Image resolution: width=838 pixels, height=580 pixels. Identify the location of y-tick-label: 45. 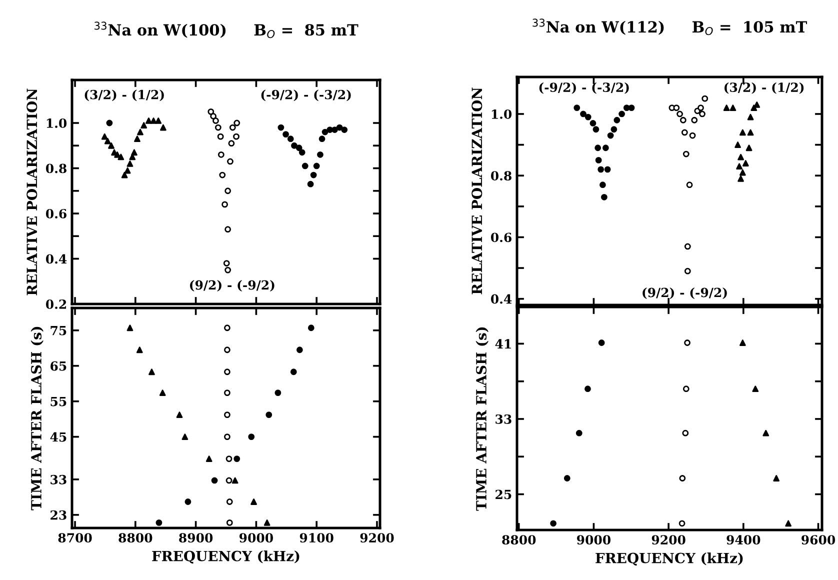
(58, 437).